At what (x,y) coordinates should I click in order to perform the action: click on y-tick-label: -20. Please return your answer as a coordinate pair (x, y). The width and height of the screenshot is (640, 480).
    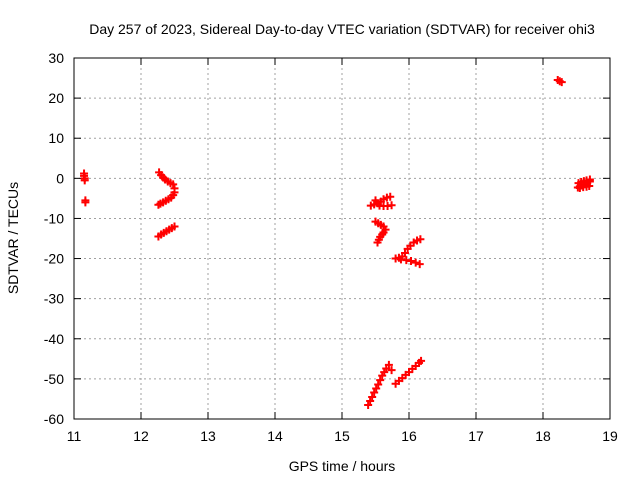
    Looking at the image, I should click on (54, 259).